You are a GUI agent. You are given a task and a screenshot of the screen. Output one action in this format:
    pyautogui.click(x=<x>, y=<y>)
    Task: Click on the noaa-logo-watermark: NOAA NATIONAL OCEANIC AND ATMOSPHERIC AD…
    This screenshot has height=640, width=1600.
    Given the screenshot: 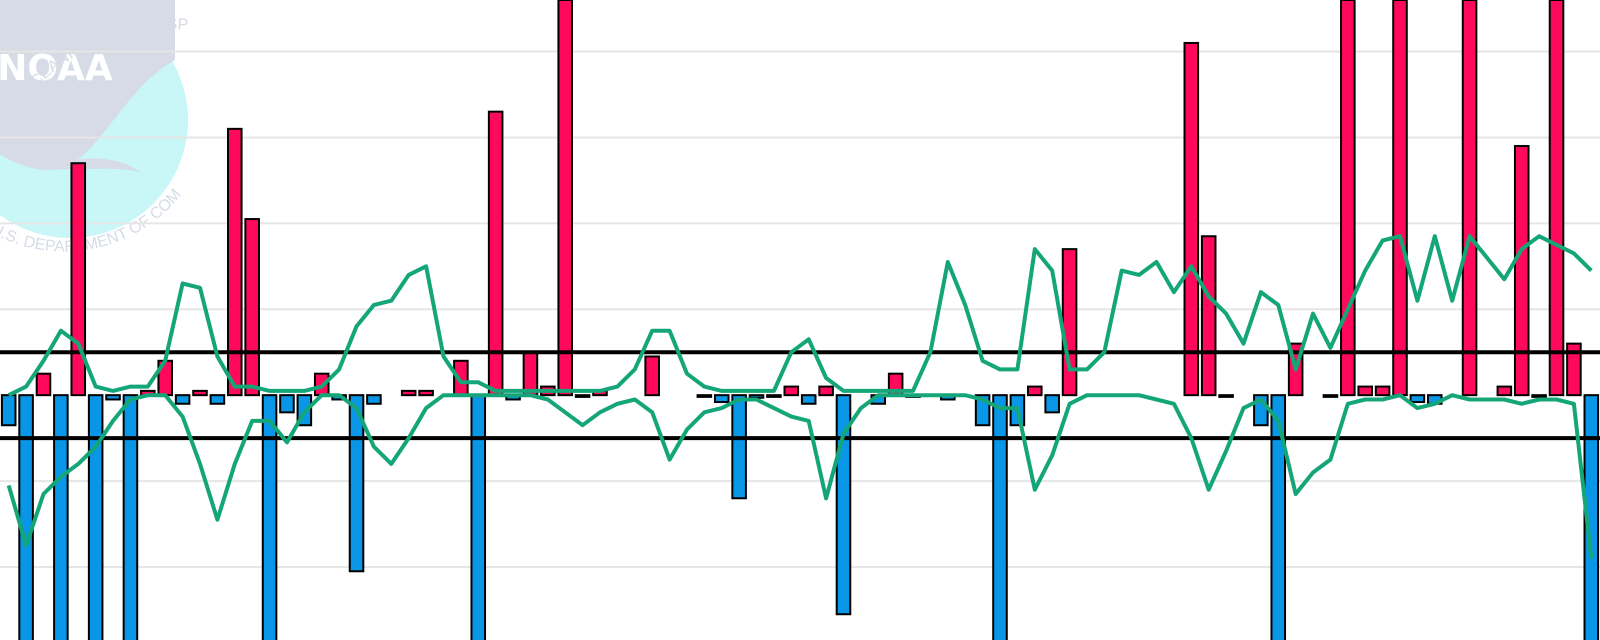 What is the action you would take?
    pyautogui.click(x=94, y=128)
    